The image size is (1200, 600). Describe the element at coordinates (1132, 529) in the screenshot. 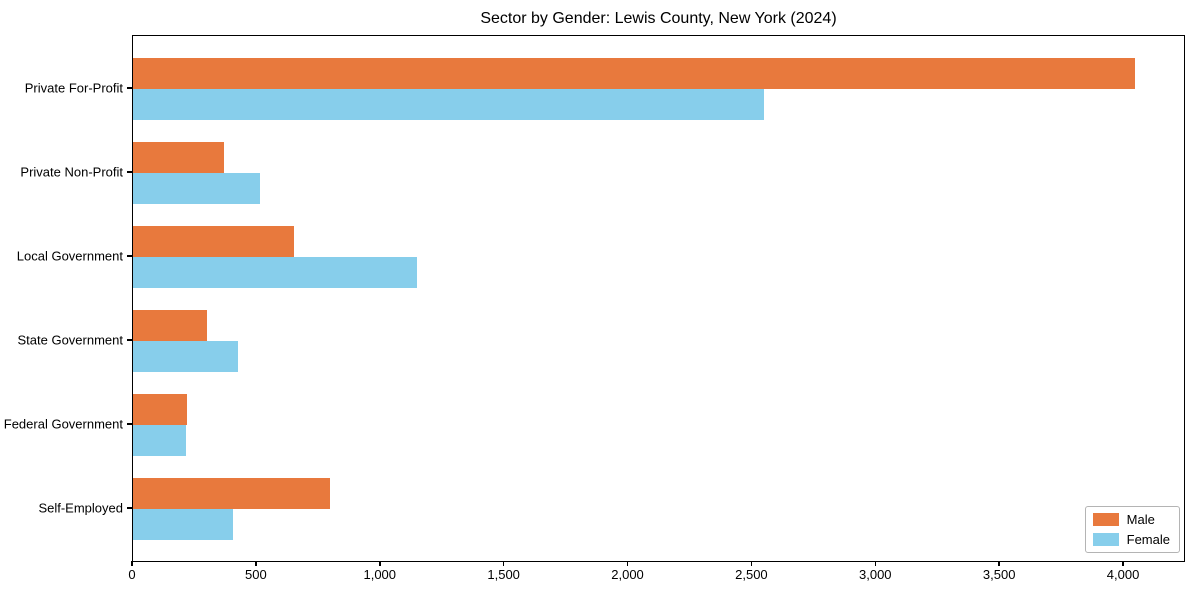

I see `legend: Male Female` at that location.